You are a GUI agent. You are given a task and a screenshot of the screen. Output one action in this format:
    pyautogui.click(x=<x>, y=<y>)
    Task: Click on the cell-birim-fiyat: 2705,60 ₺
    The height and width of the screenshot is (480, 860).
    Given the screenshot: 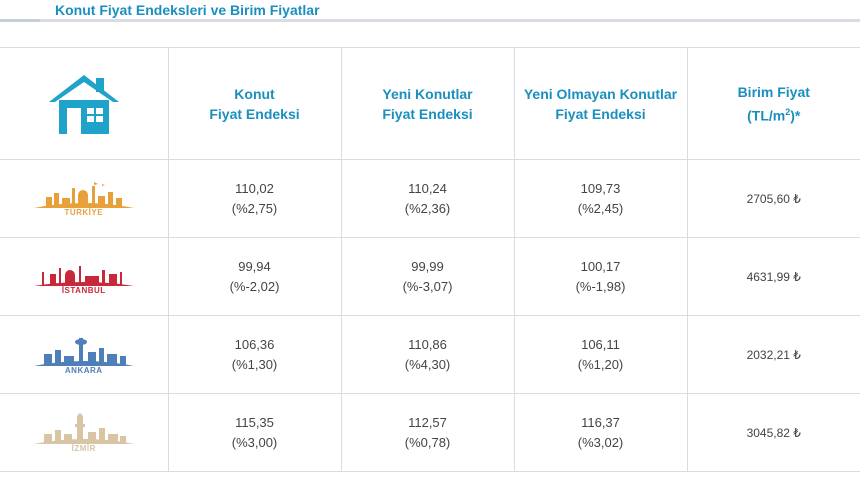 What is the action you would take?
    pyautogui.click(x=773, y=198)
    